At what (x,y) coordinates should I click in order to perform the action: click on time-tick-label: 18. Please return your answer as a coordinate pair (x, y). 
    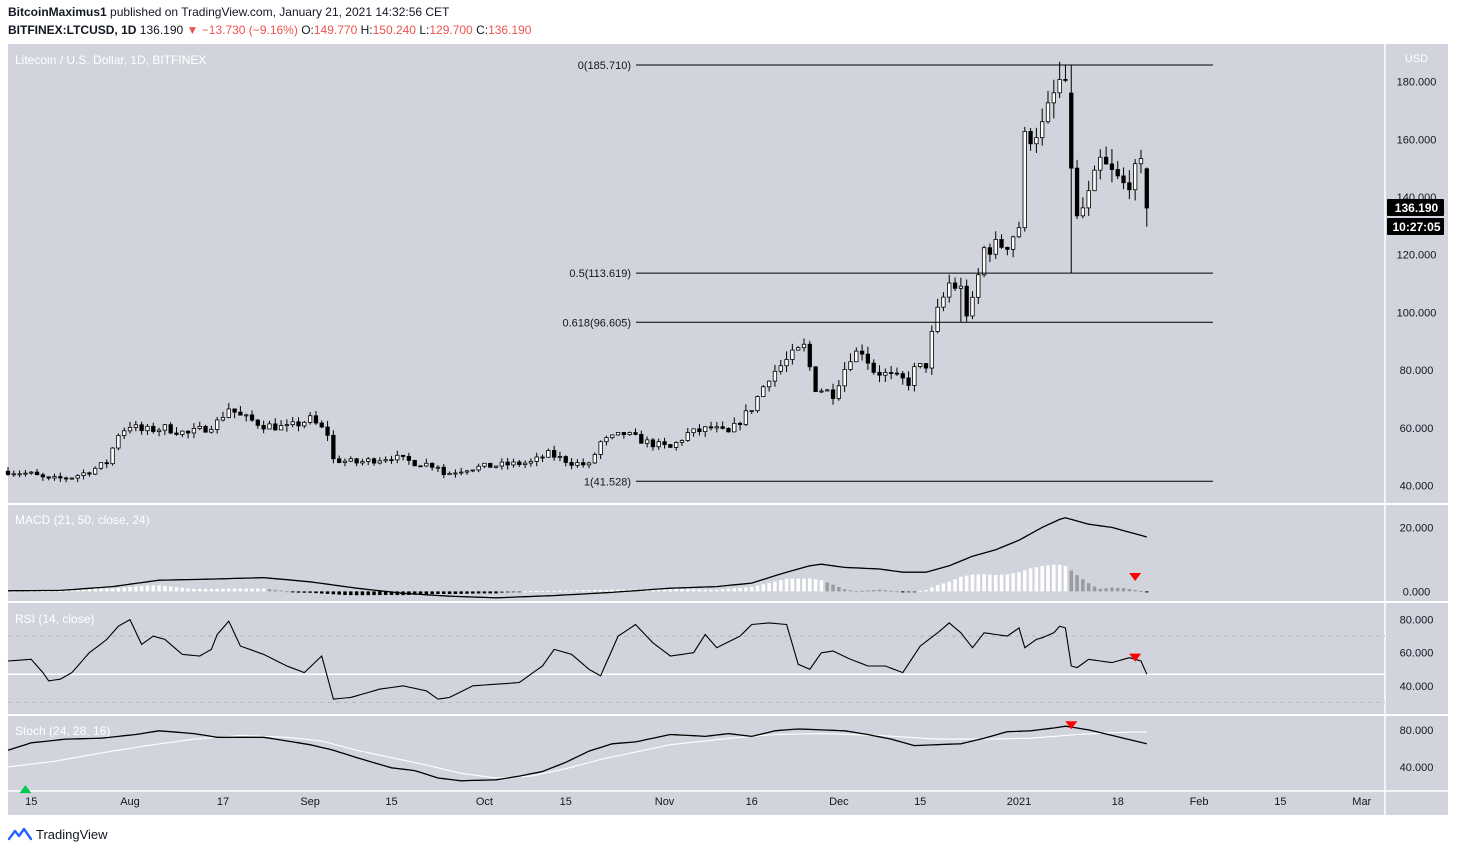
    Looking at the image, I should click on (1118, 802).